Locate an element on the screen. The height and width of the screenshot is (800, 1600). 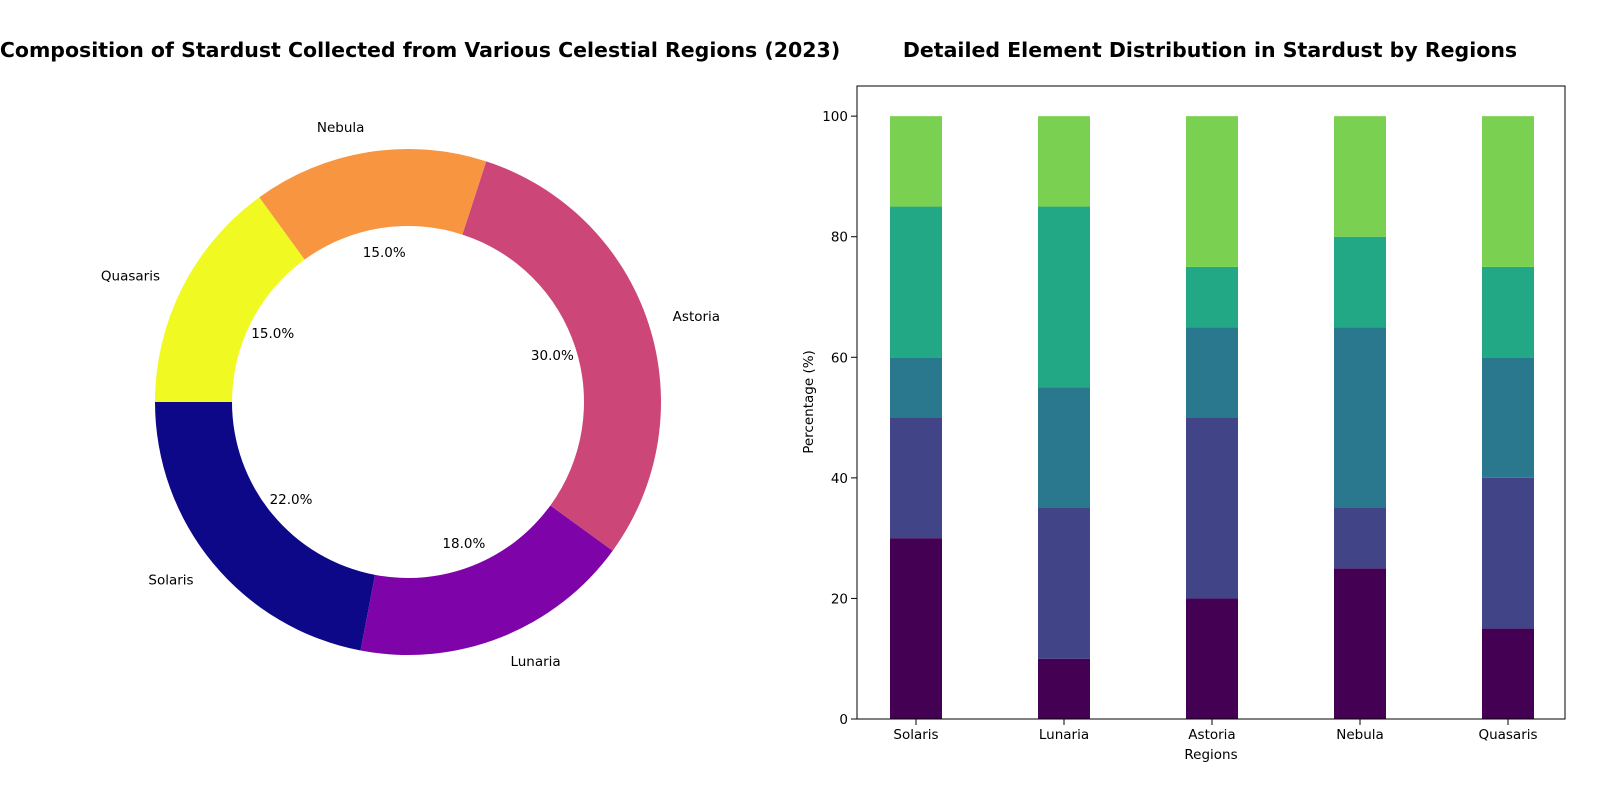
donut-pct-astoria: 30.0% is located at coordinates (552, 356).